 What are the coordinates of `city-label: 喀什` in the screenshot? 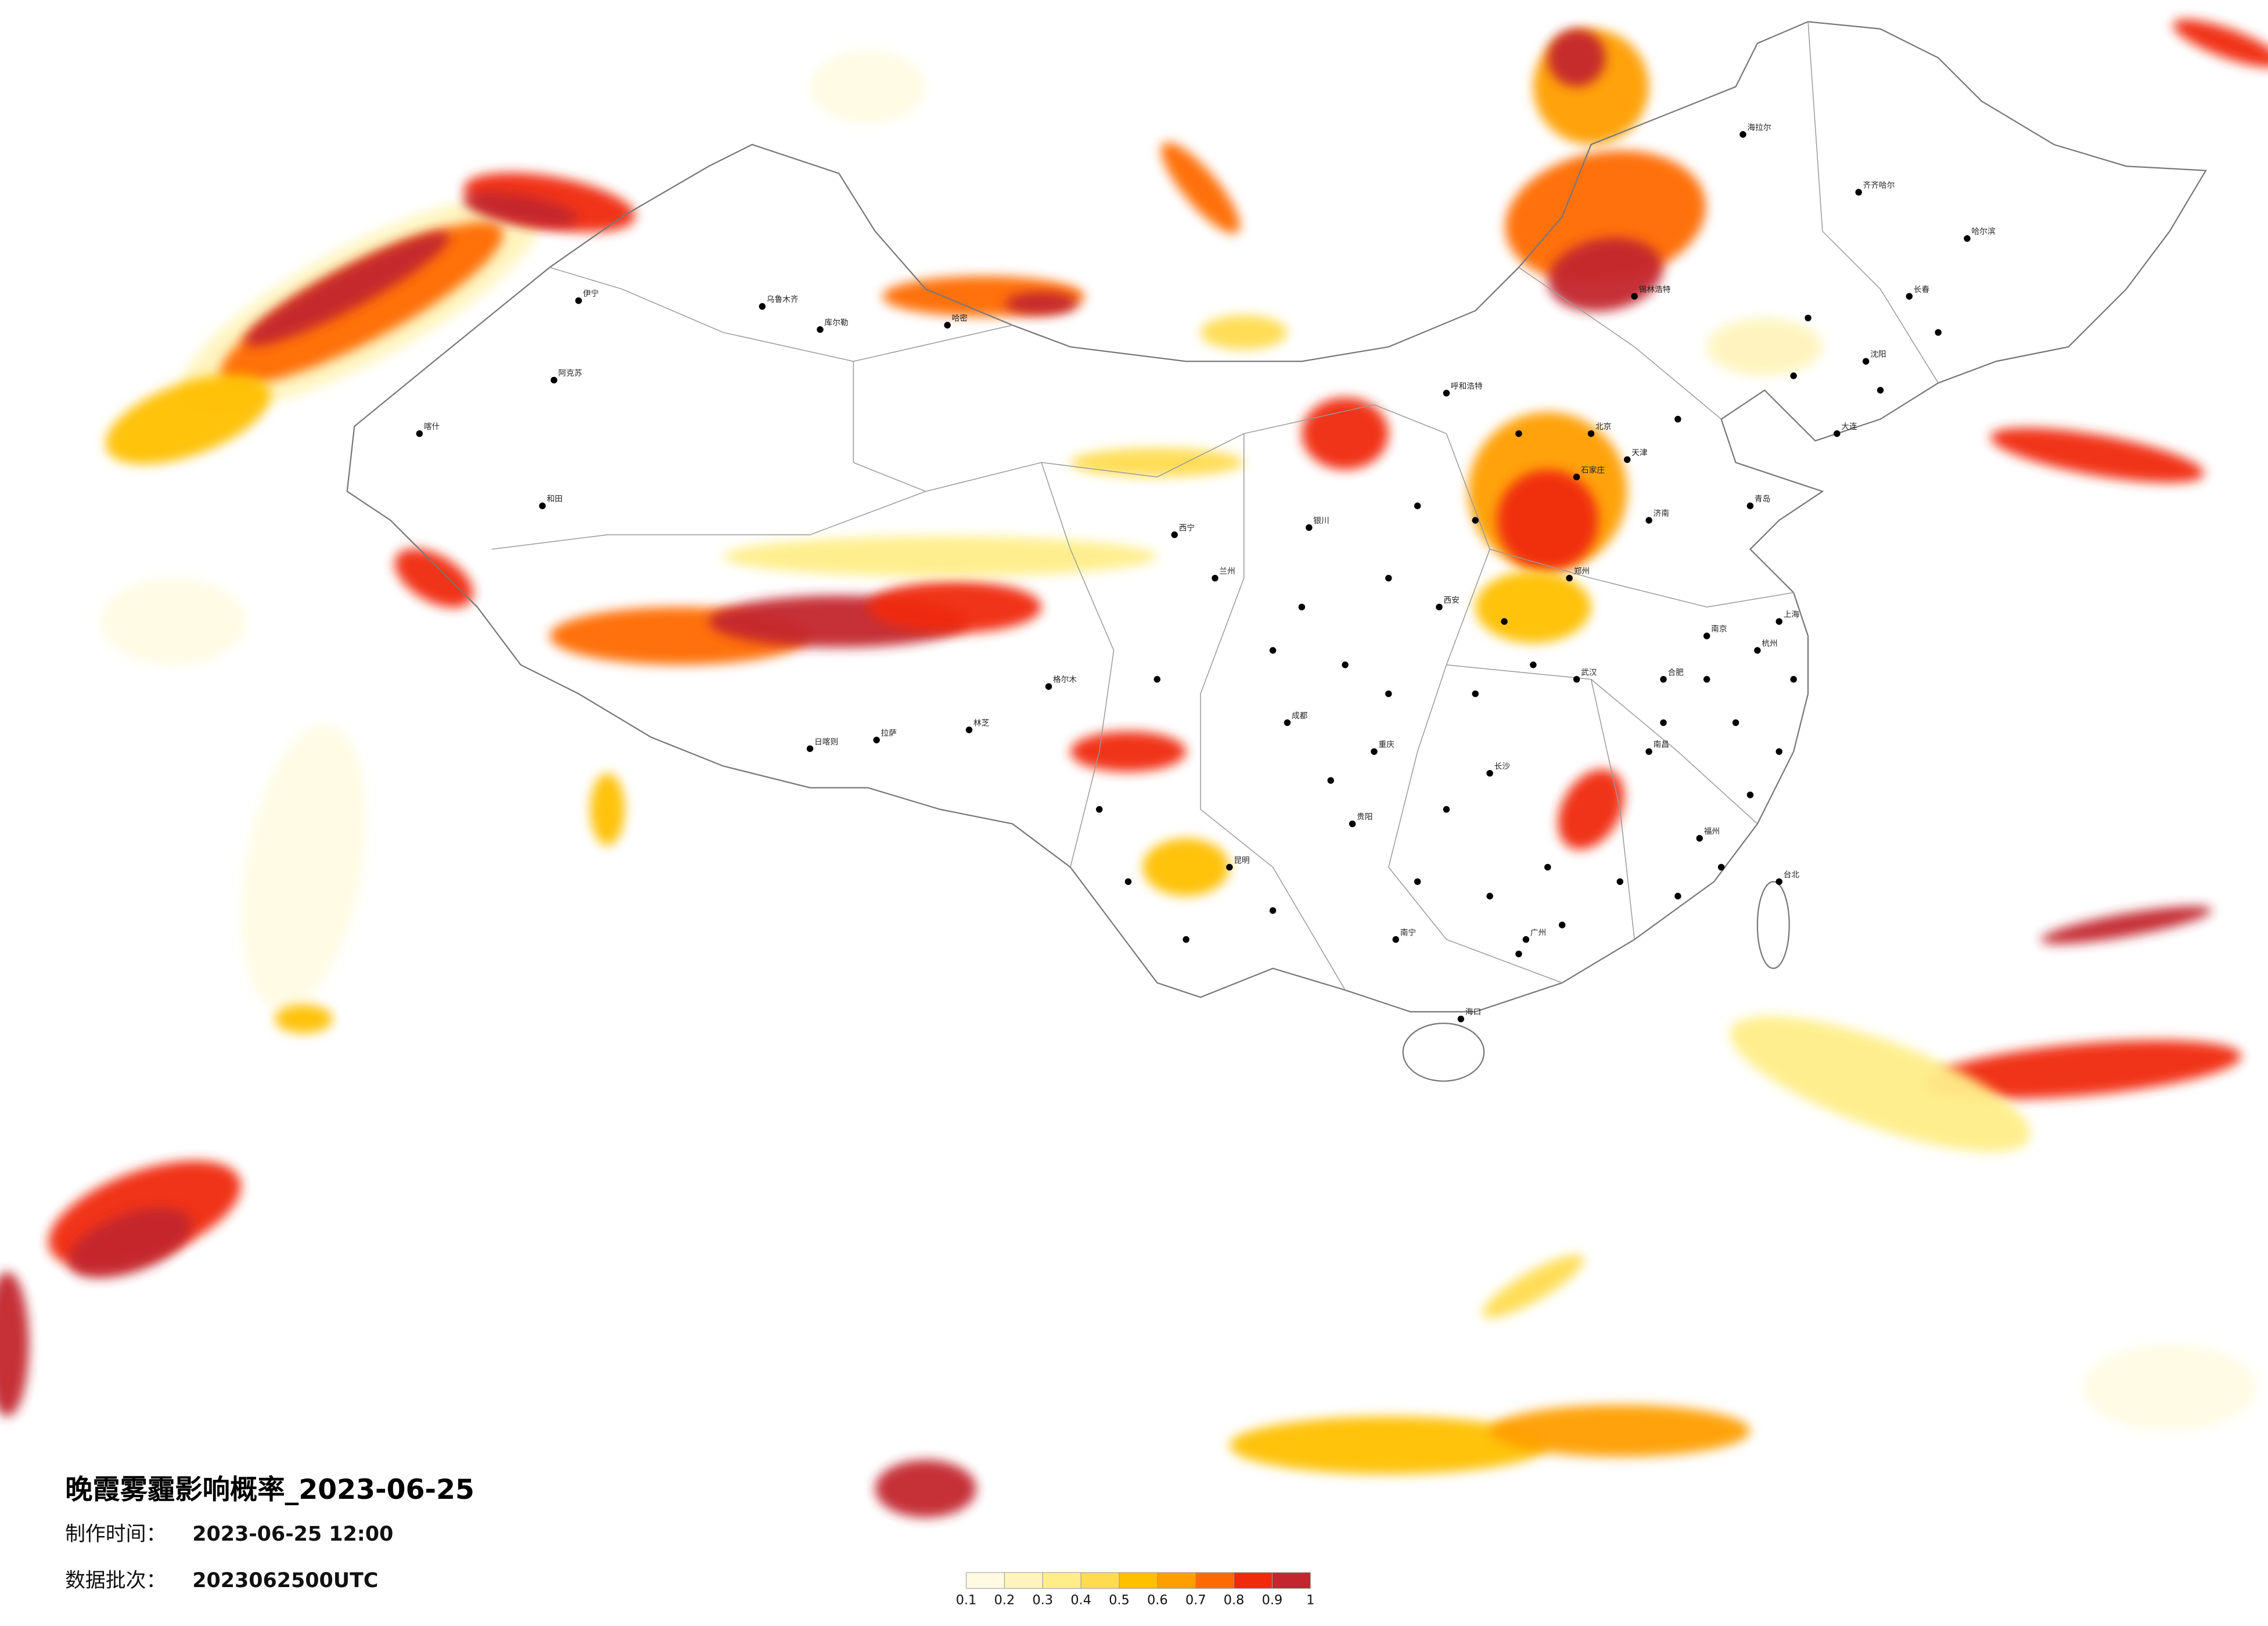 It's located at (432, 426).